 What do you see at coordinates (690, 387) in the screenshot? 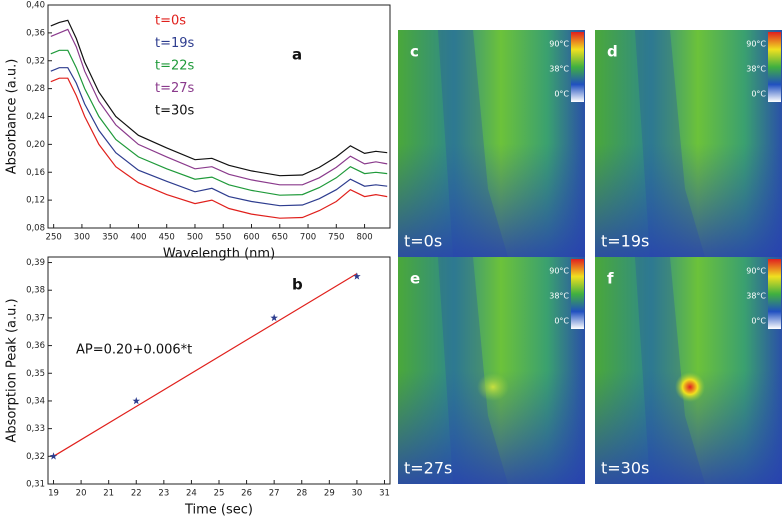
I see `hot-spot` at bounding box center [690, 387].